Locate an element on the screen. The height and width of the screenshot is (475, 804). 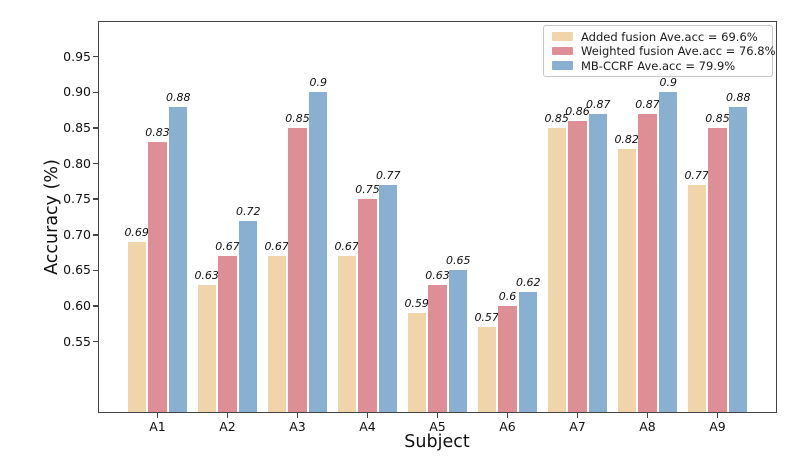
y-tick-label: 0.85 is located at coordinates (77, 127).